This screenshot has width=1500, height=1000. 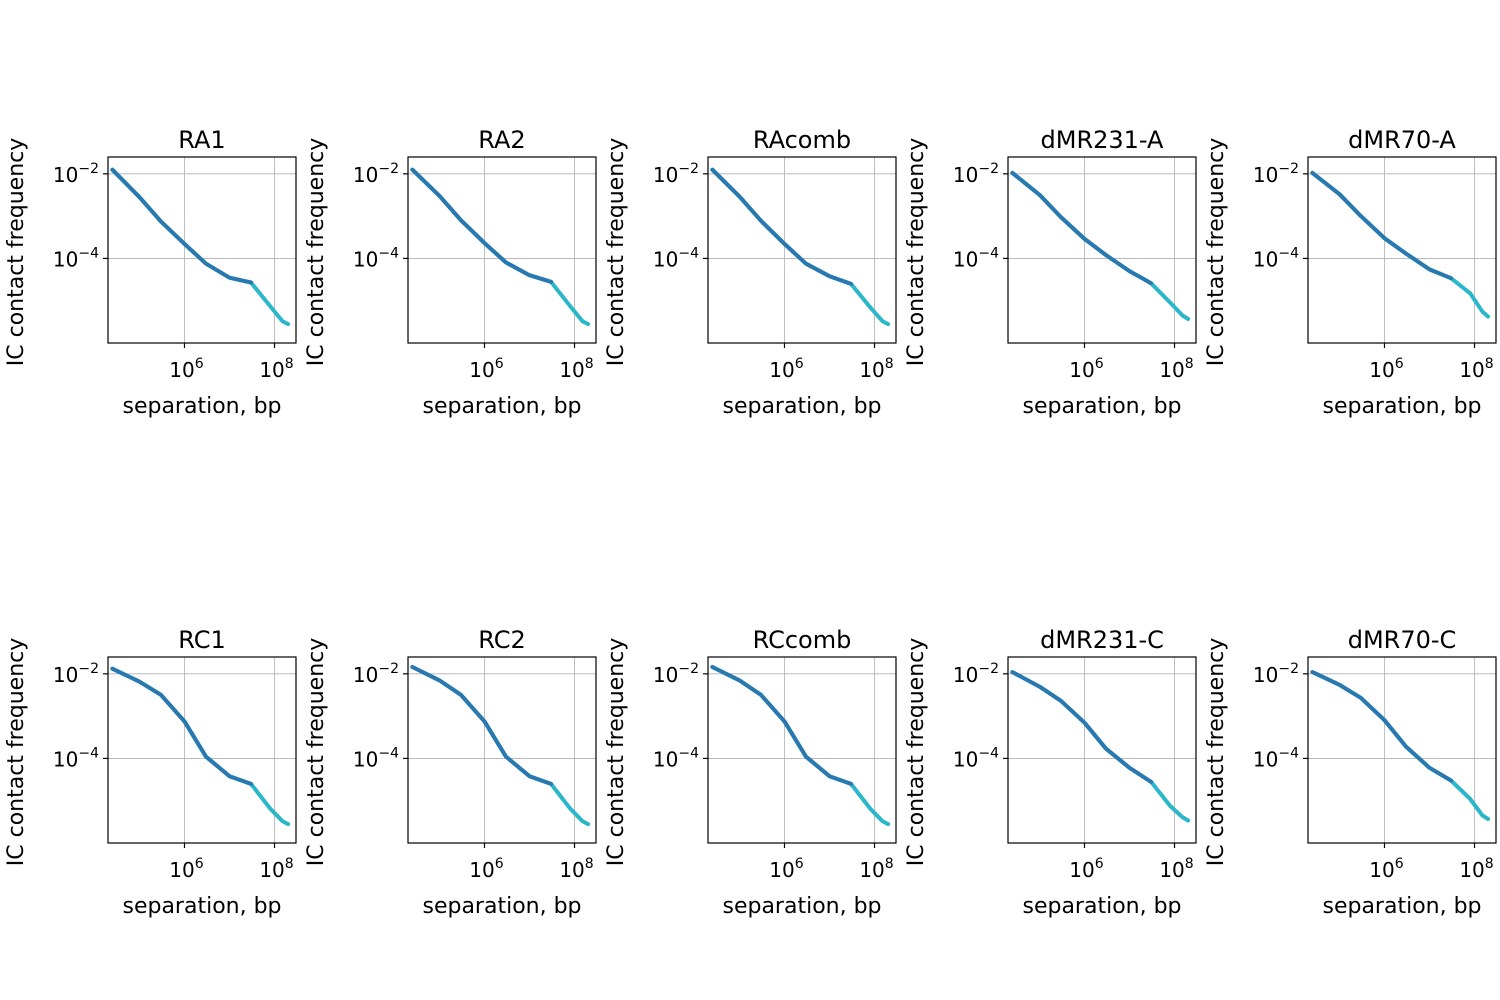 What do you see at coordinates (201, 140) in the screenshot?
I see `subplot-title: RA1` at bounding box center [201, 140].